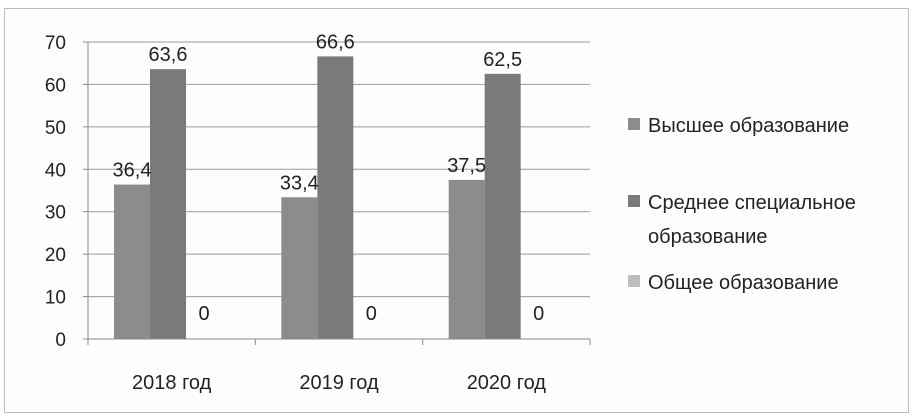 The image size is (915, 419). Describe the element at coordinates (339, 383) in the screenshot. I see `x-tick-label: 2019 год` at that location.